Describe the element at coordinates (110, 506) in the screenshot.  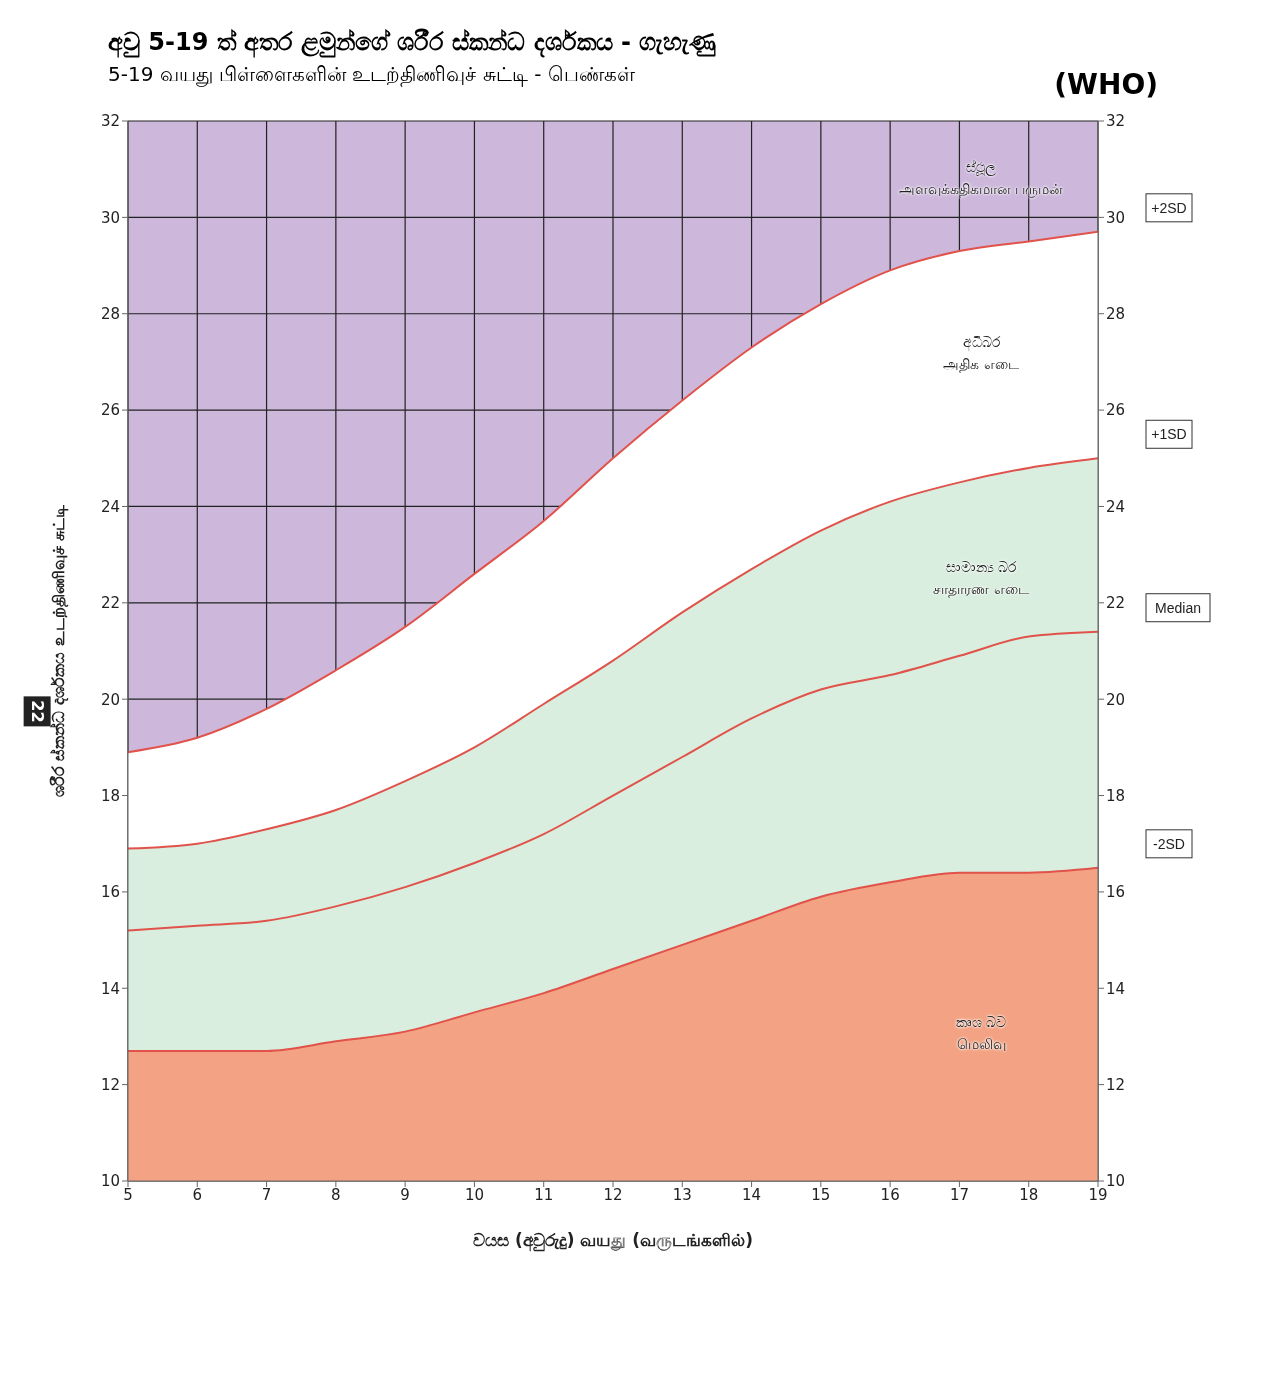
I see `y-tick-label: 24` at that location.